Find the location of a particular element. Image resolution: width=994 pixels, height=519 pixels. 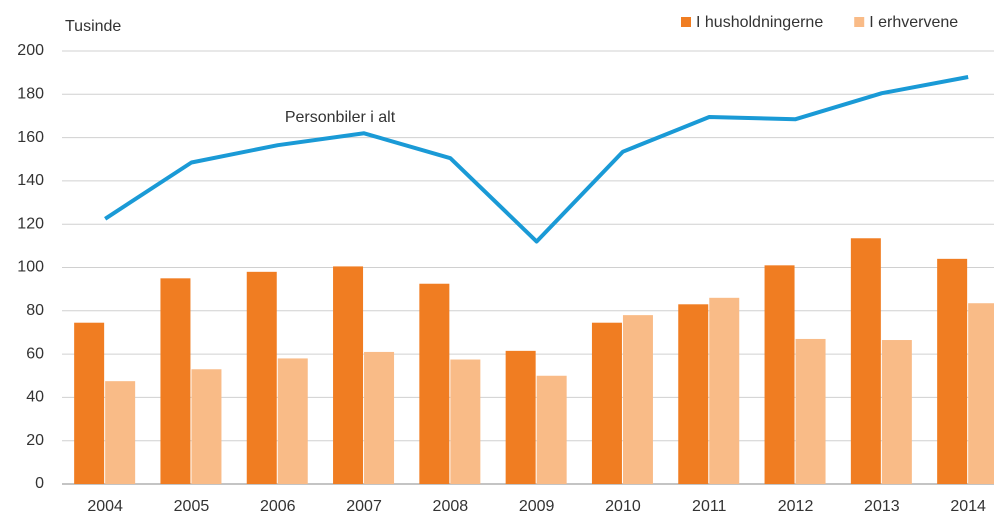

y-tick-label: 40 is located at coordinates (35, 397).